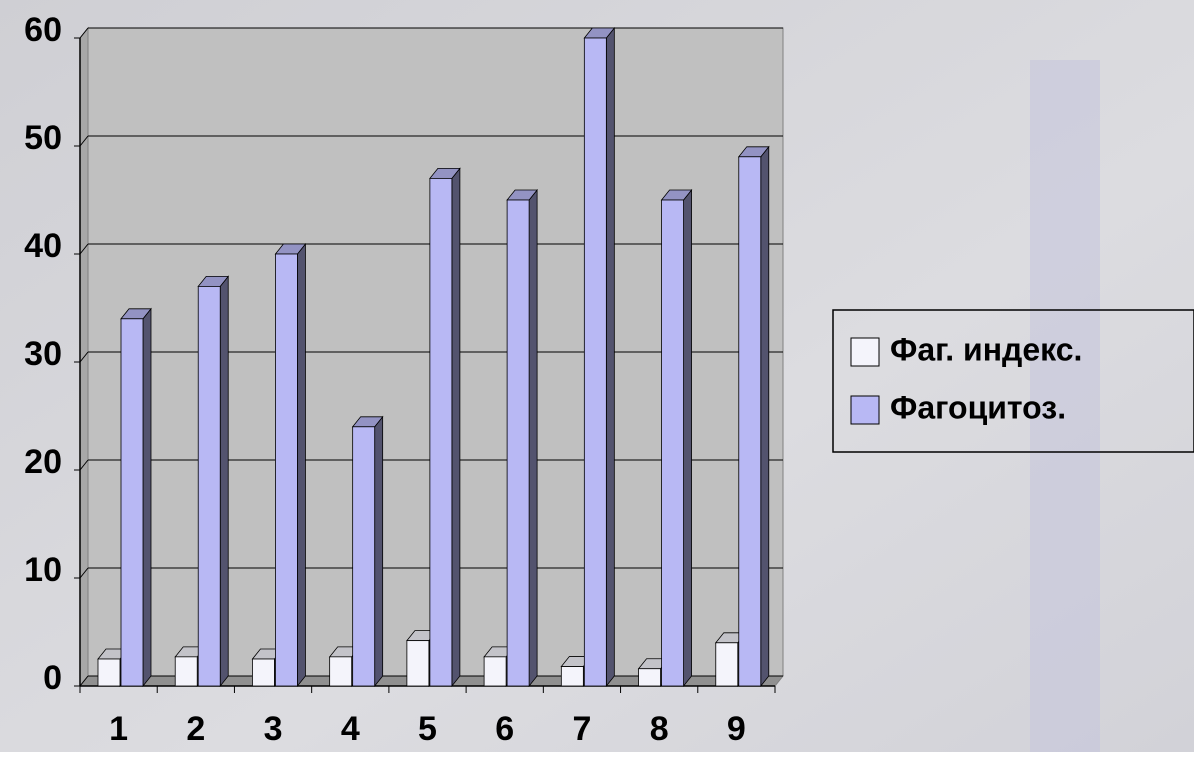 The height and width of the screenshot is (757, 1194). What do you see at coordinates (118, 729) in the screenshot?
I see `x-tick-label: 1` at bounding box center [118, 729].